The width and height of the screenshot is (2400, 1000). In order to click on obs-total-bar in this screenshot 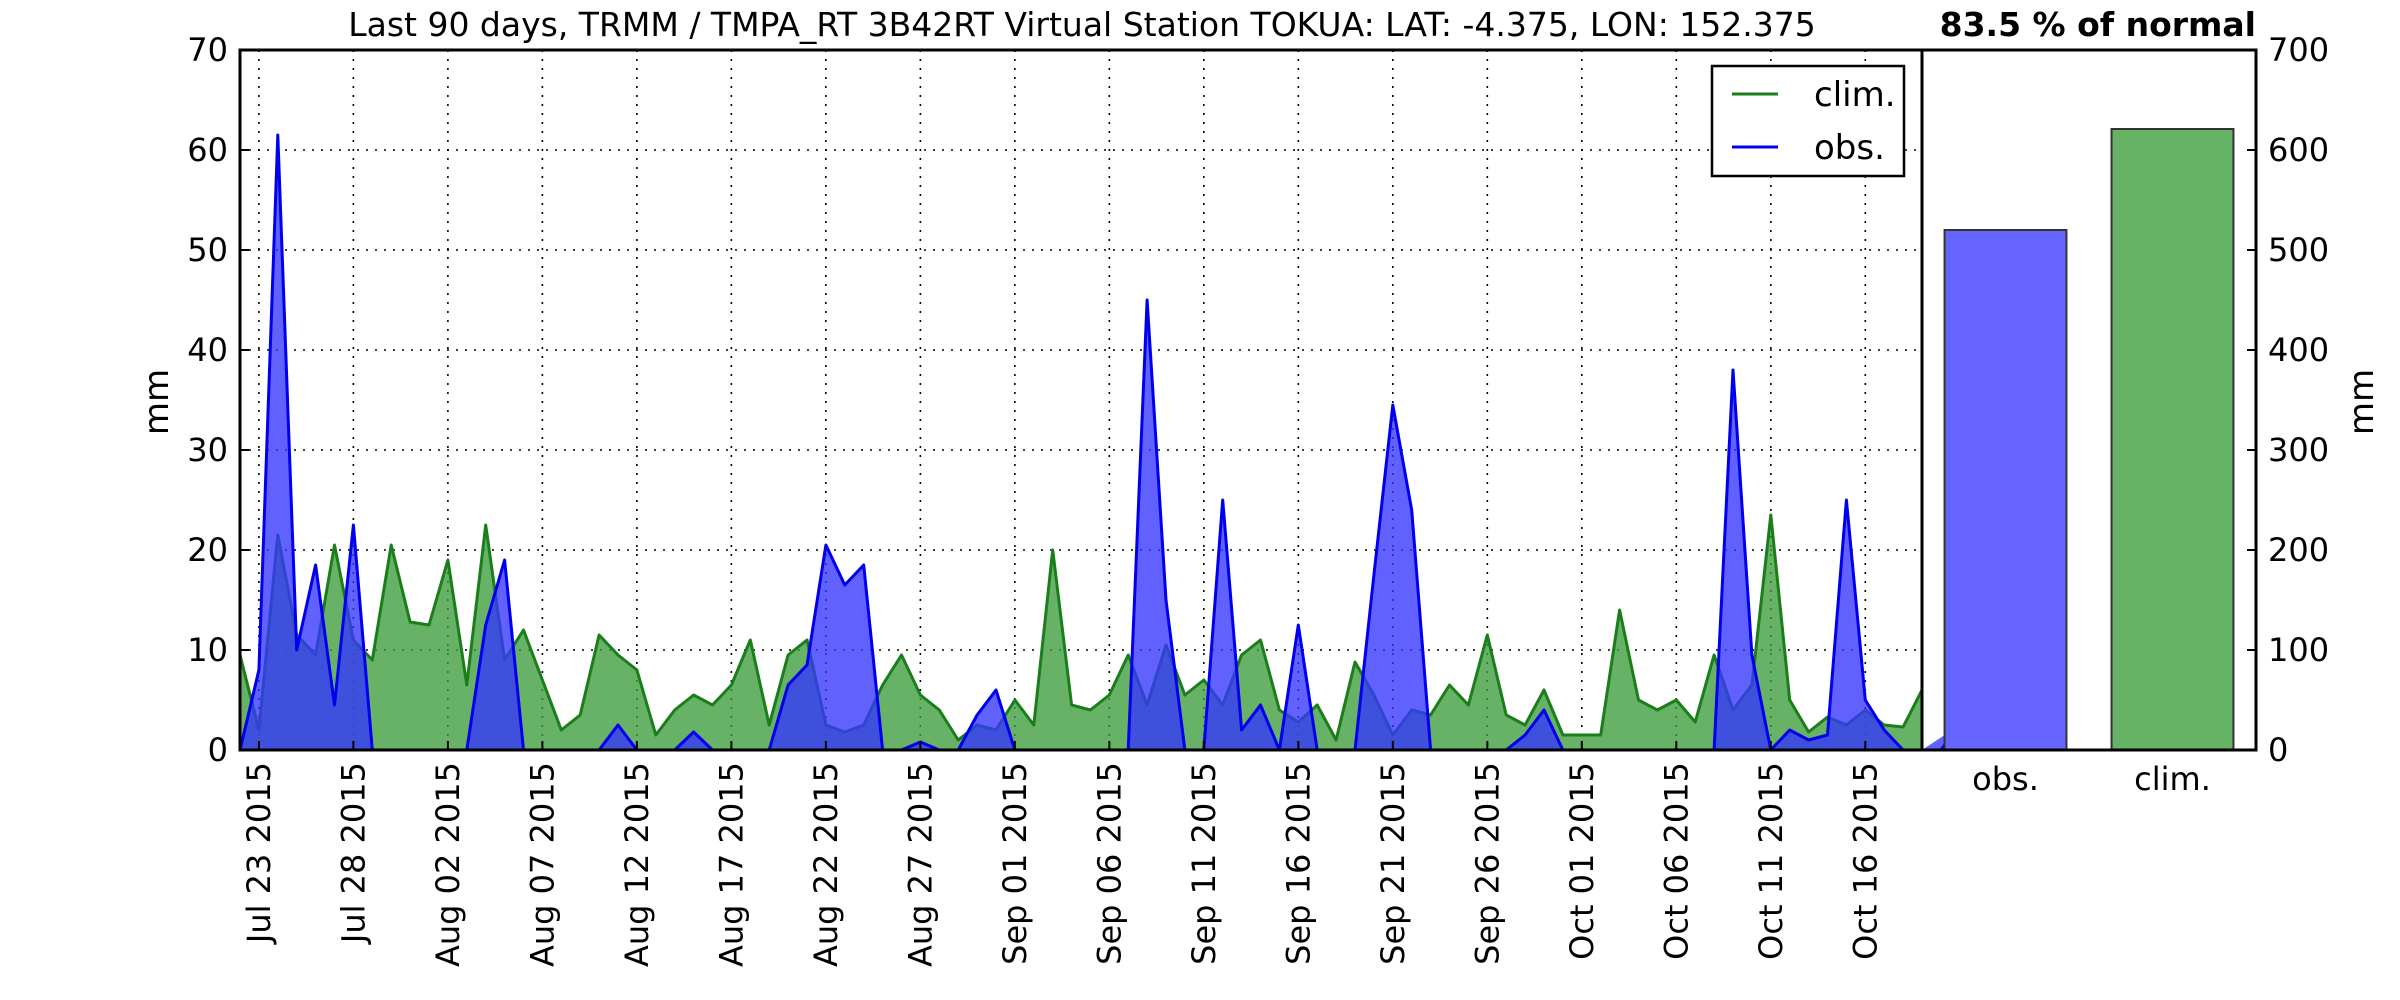, I will do `click(2005, 490)`.